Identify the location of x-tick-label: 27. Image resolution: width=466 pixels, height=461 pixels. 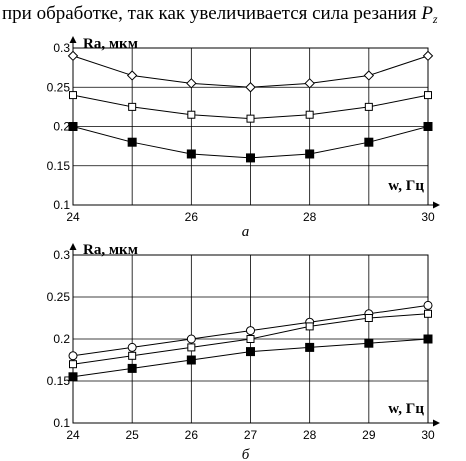
(251, 435).